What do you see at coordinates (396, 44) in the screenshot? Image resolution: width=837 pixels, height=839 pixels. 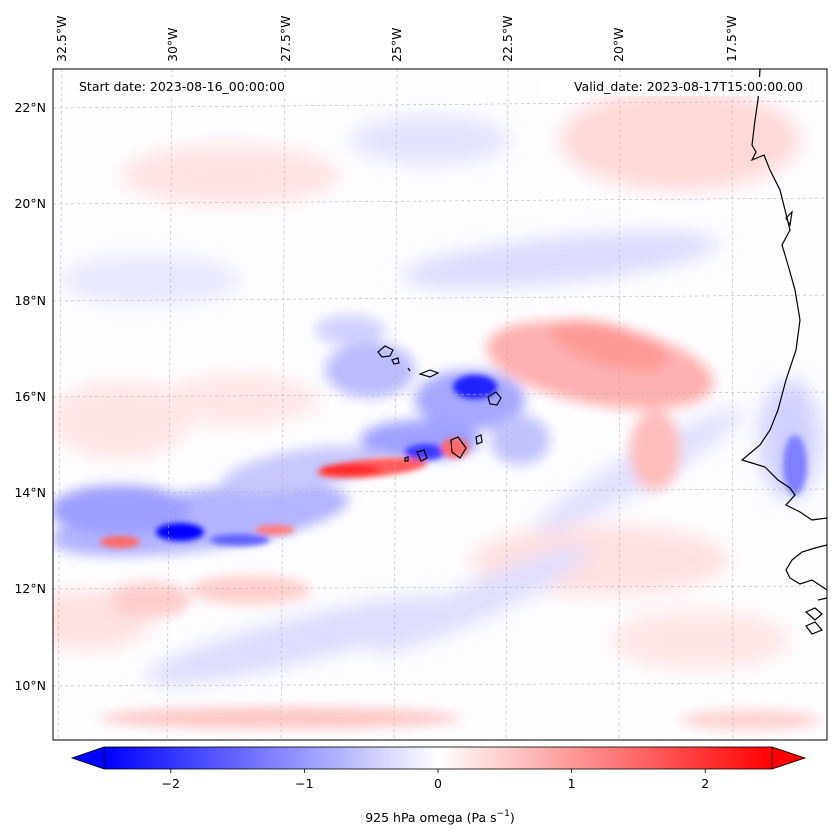 I see `lon-label-25w: 25°W` at bounding box center [396, 44].